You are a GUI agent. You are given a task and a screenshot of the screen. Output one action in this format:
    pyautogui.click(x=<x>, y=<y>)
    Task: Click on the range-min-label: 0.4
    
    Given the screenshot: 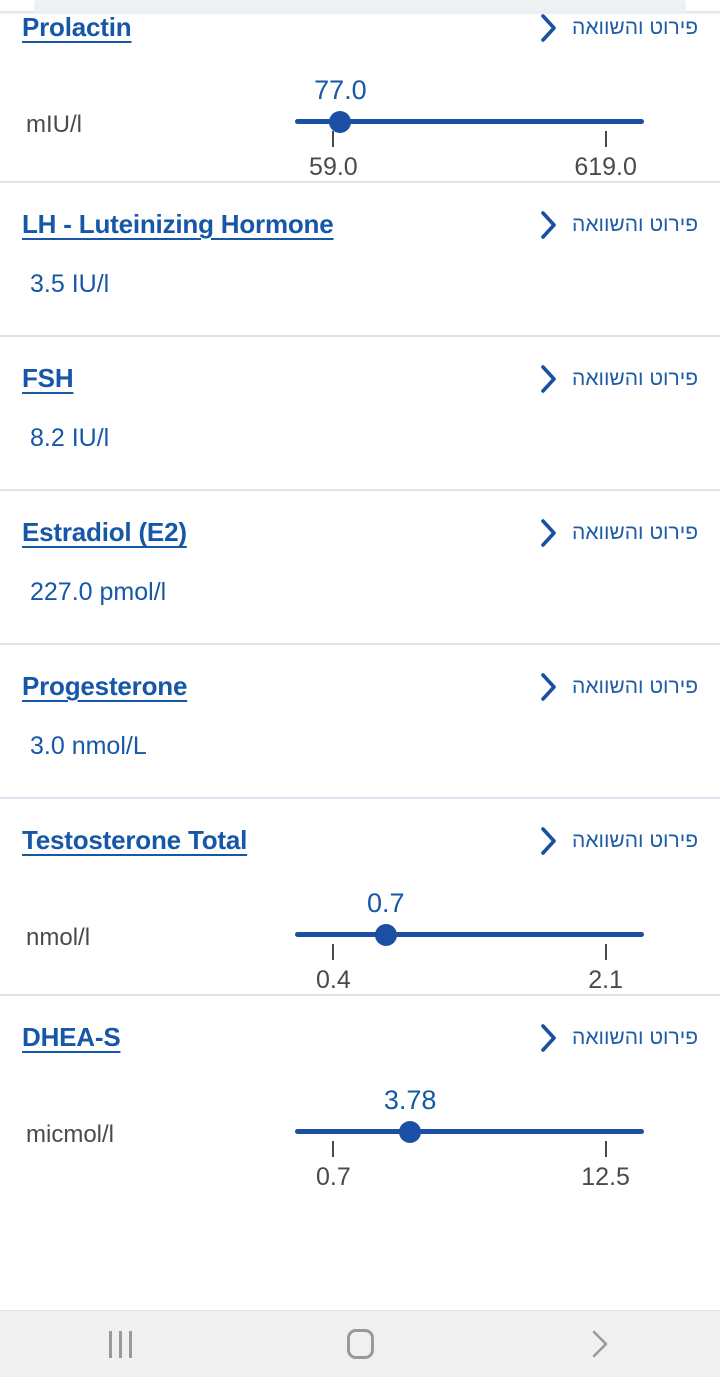 What is the action you would take?
    pyautogui.click(x=333, y=980)
    